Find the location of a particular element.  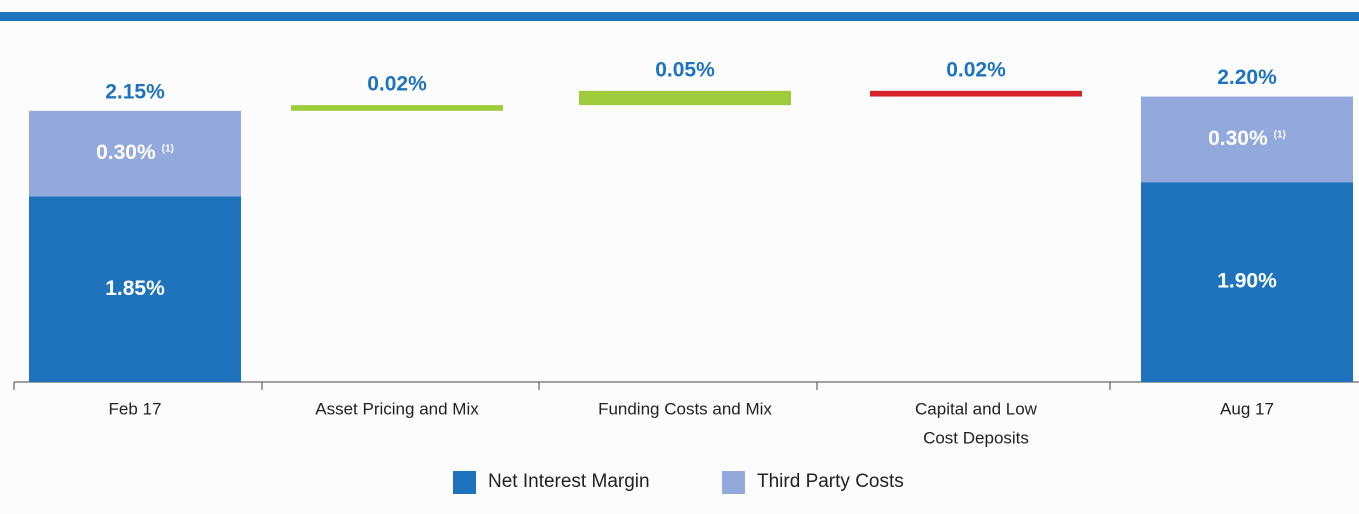

segment-label: 1.85% is located at coordinates (135, 288).